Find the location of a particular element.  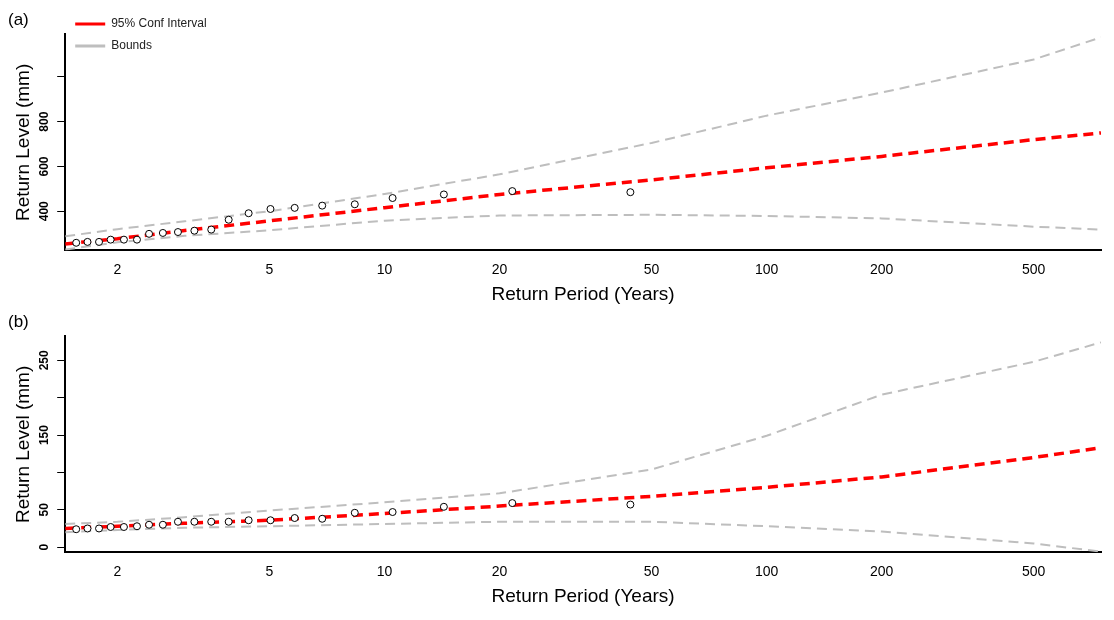

y-tick-label: 150 is located at coordinates (43, 435).